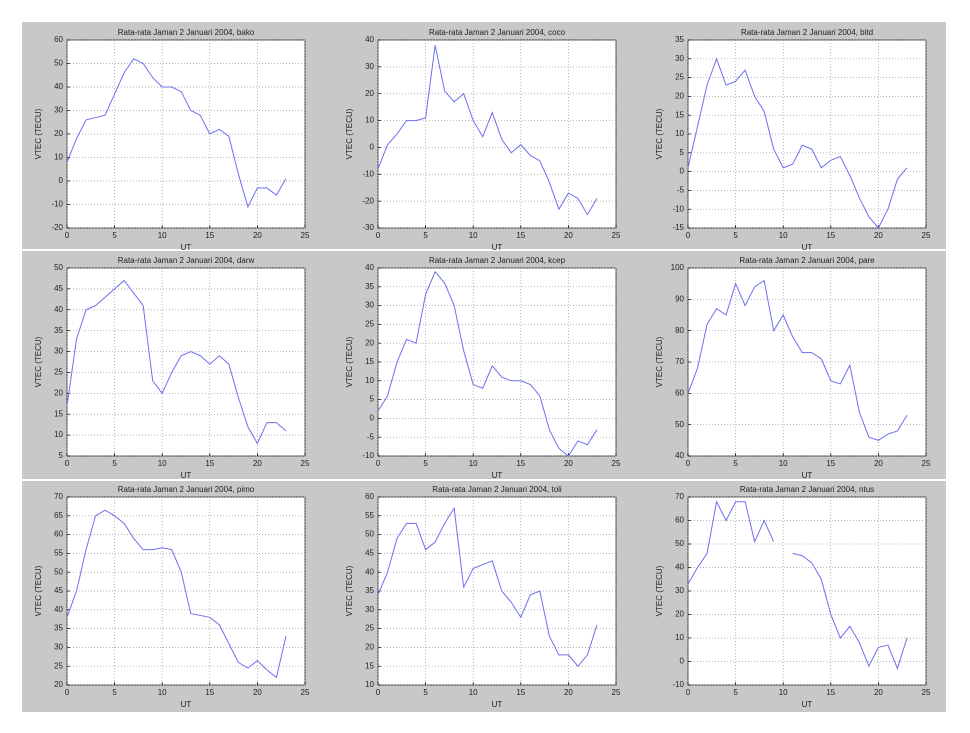 This screenshot has height=733, width=970. I want to click on chart-title: Rata-rata Jaman 2 Januari 2004, darw, so click(186, 260).